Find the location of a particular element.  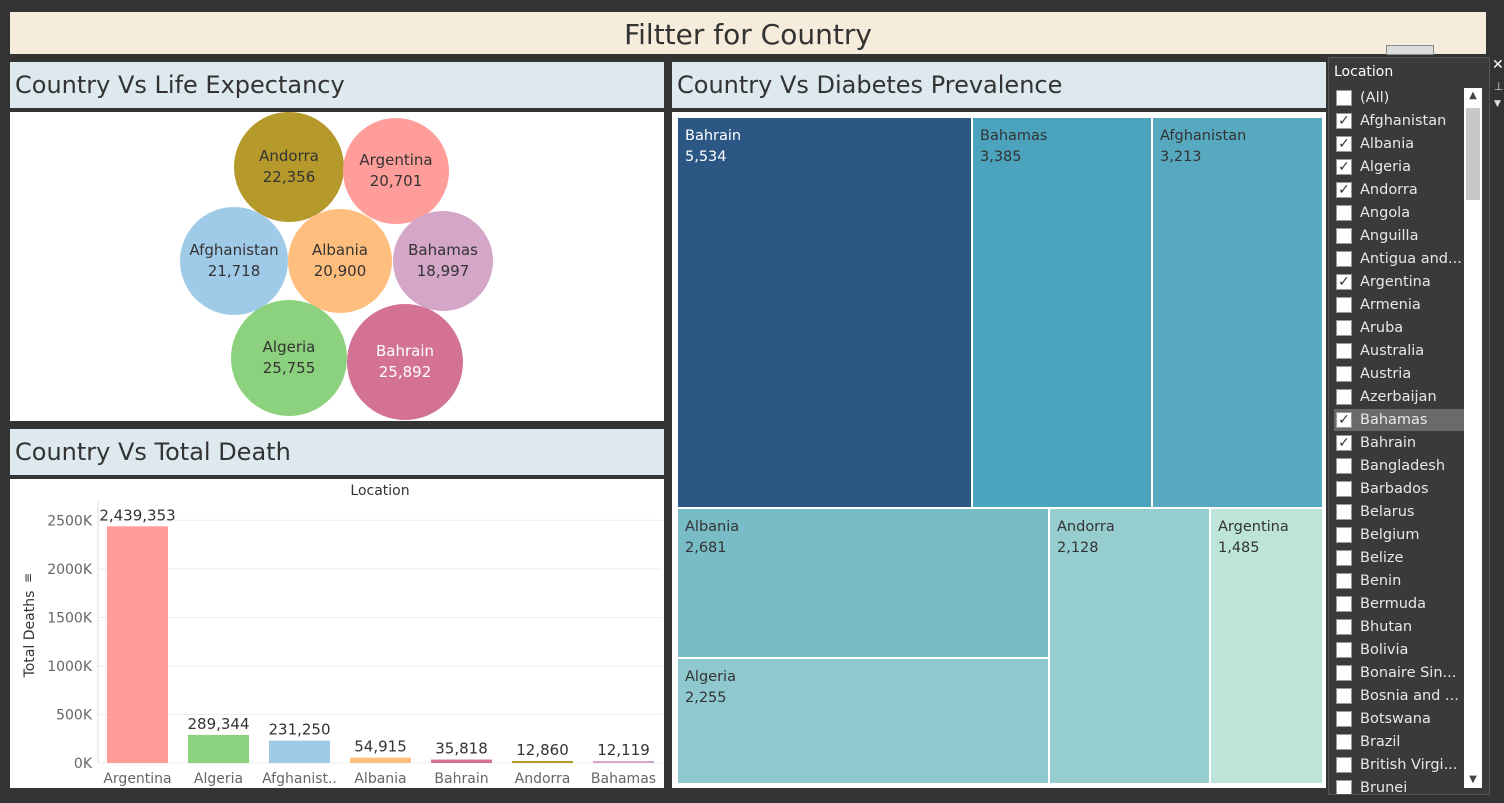

filter-item: Bangladesh is located at coordinates (1399, 466).